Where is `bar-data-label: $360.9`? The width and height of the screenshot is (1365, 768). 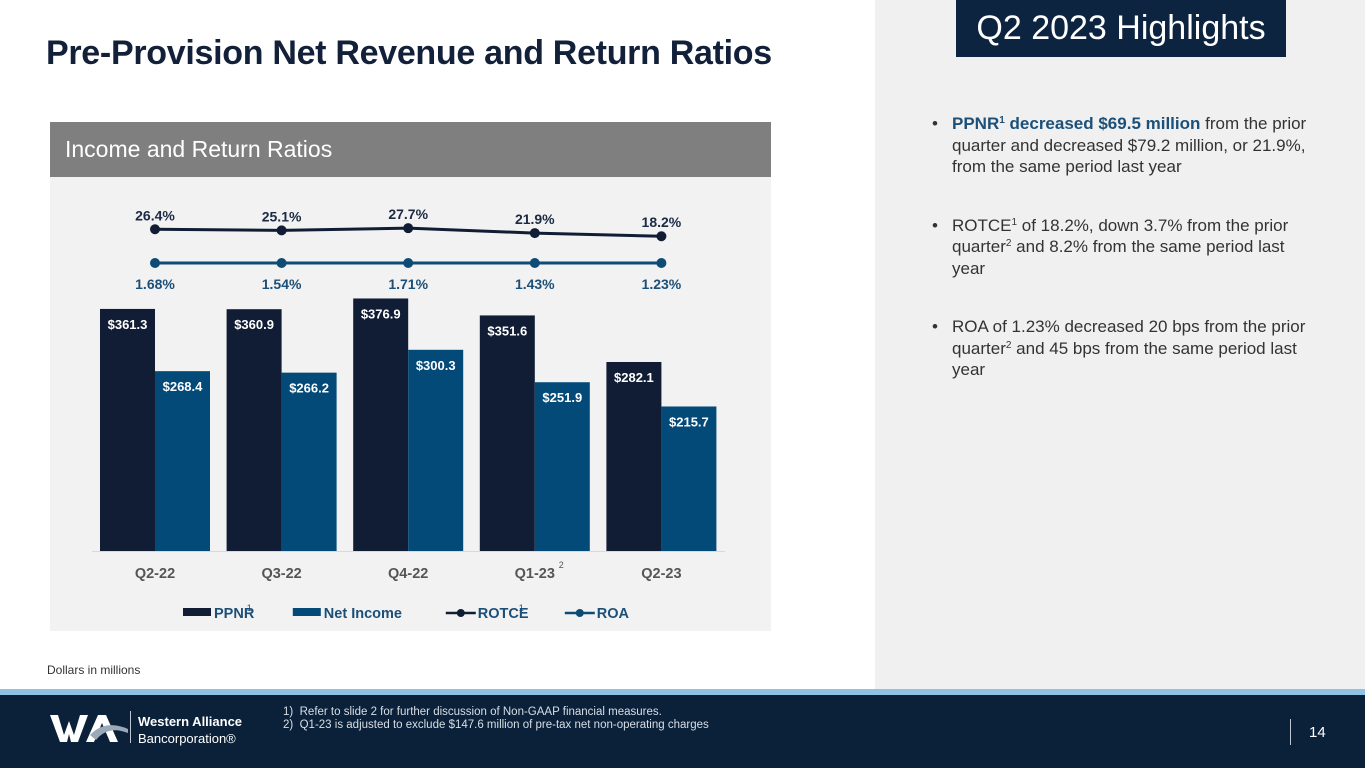
bar-data-label: $360.9 is located at coordinates (254, 324).